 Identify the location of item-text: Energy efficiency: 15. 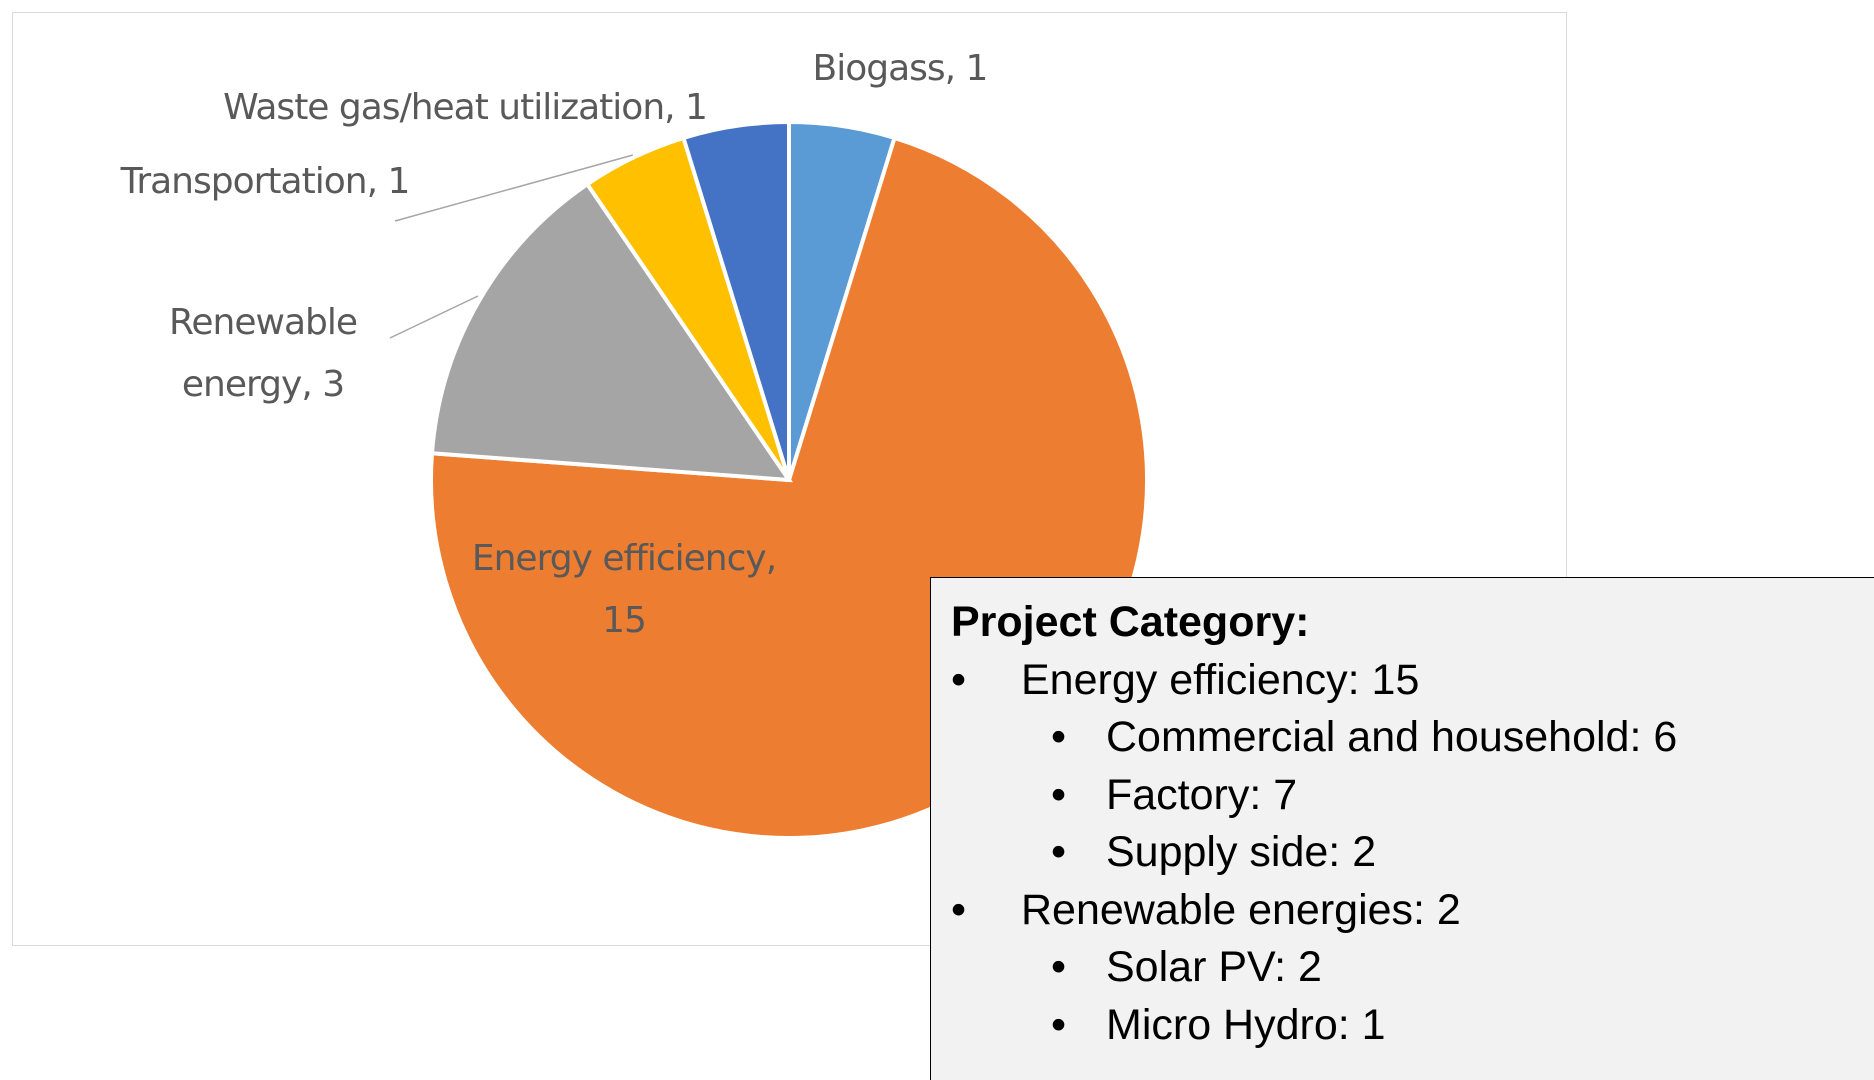
(1220, 679).